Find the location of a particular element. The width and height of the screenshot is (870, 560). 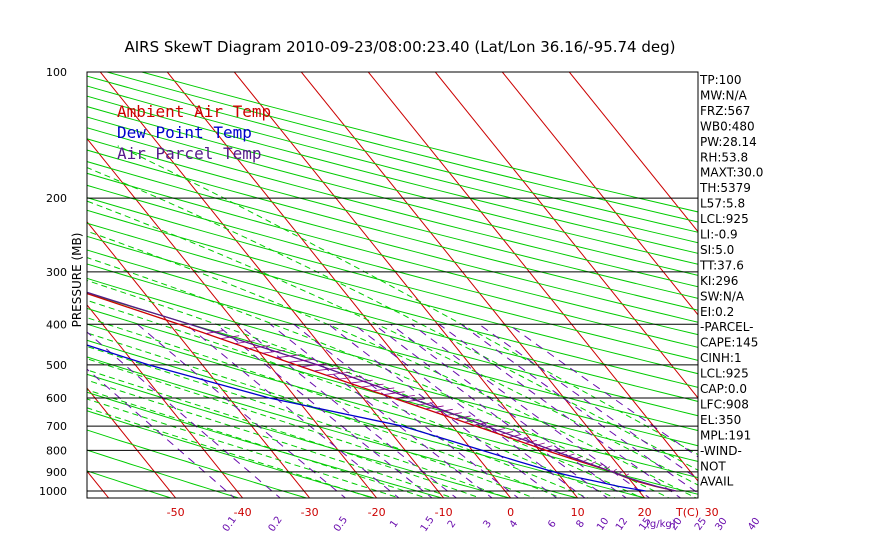

pressure-tick-label: 800 is located at coordinates (56, 450).